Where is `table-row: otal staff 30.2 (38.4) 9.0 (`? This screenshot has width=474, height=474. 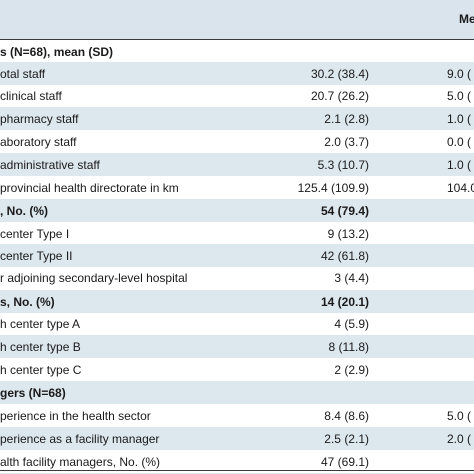 table-row: otal staff 30.2 (38.4) 9.0 ( is located at coordinates (237, 73).